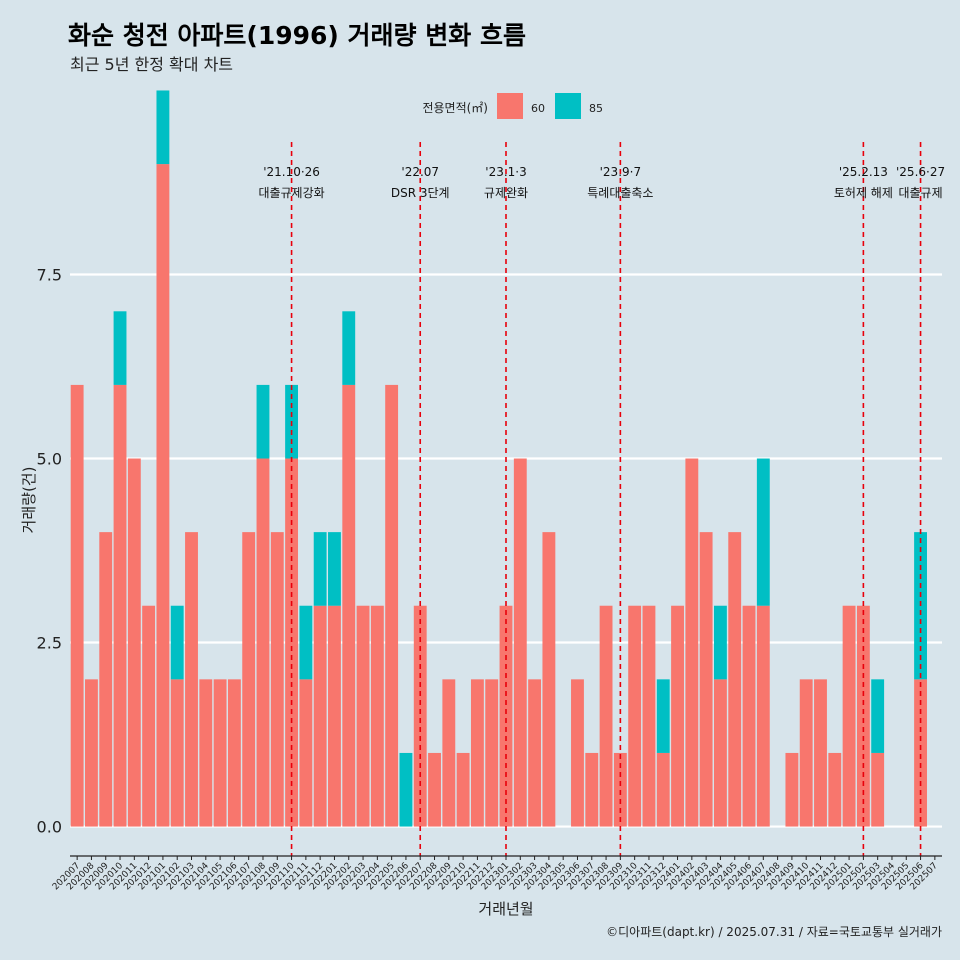 This screenshot has width=960, height=960. I want to click on y-axis: 0.0 2.5 5.0 7.5, so click(49, 550).